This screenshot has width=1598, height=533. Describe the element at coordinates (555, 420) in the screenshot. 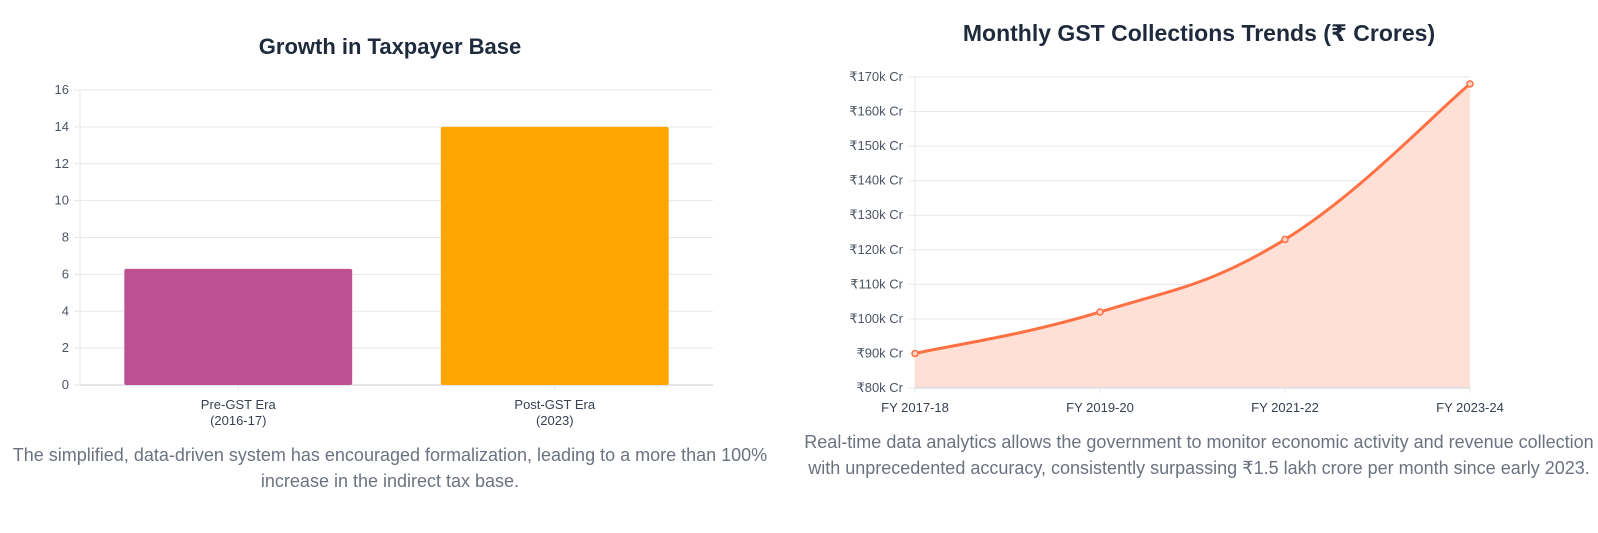

I see `x-tick-label-line: (2023)` at that location.